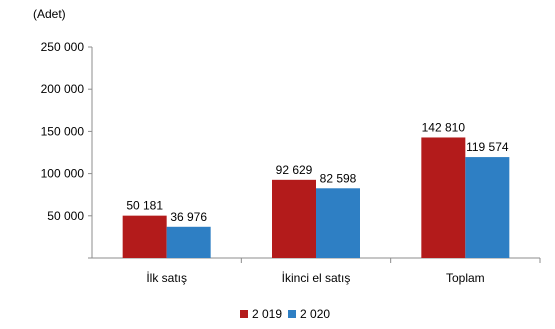 This screenshot has width=555, height=329. I want to click on category-labels: İlk satış İkinci el satış Toplam, so click(315, 278).